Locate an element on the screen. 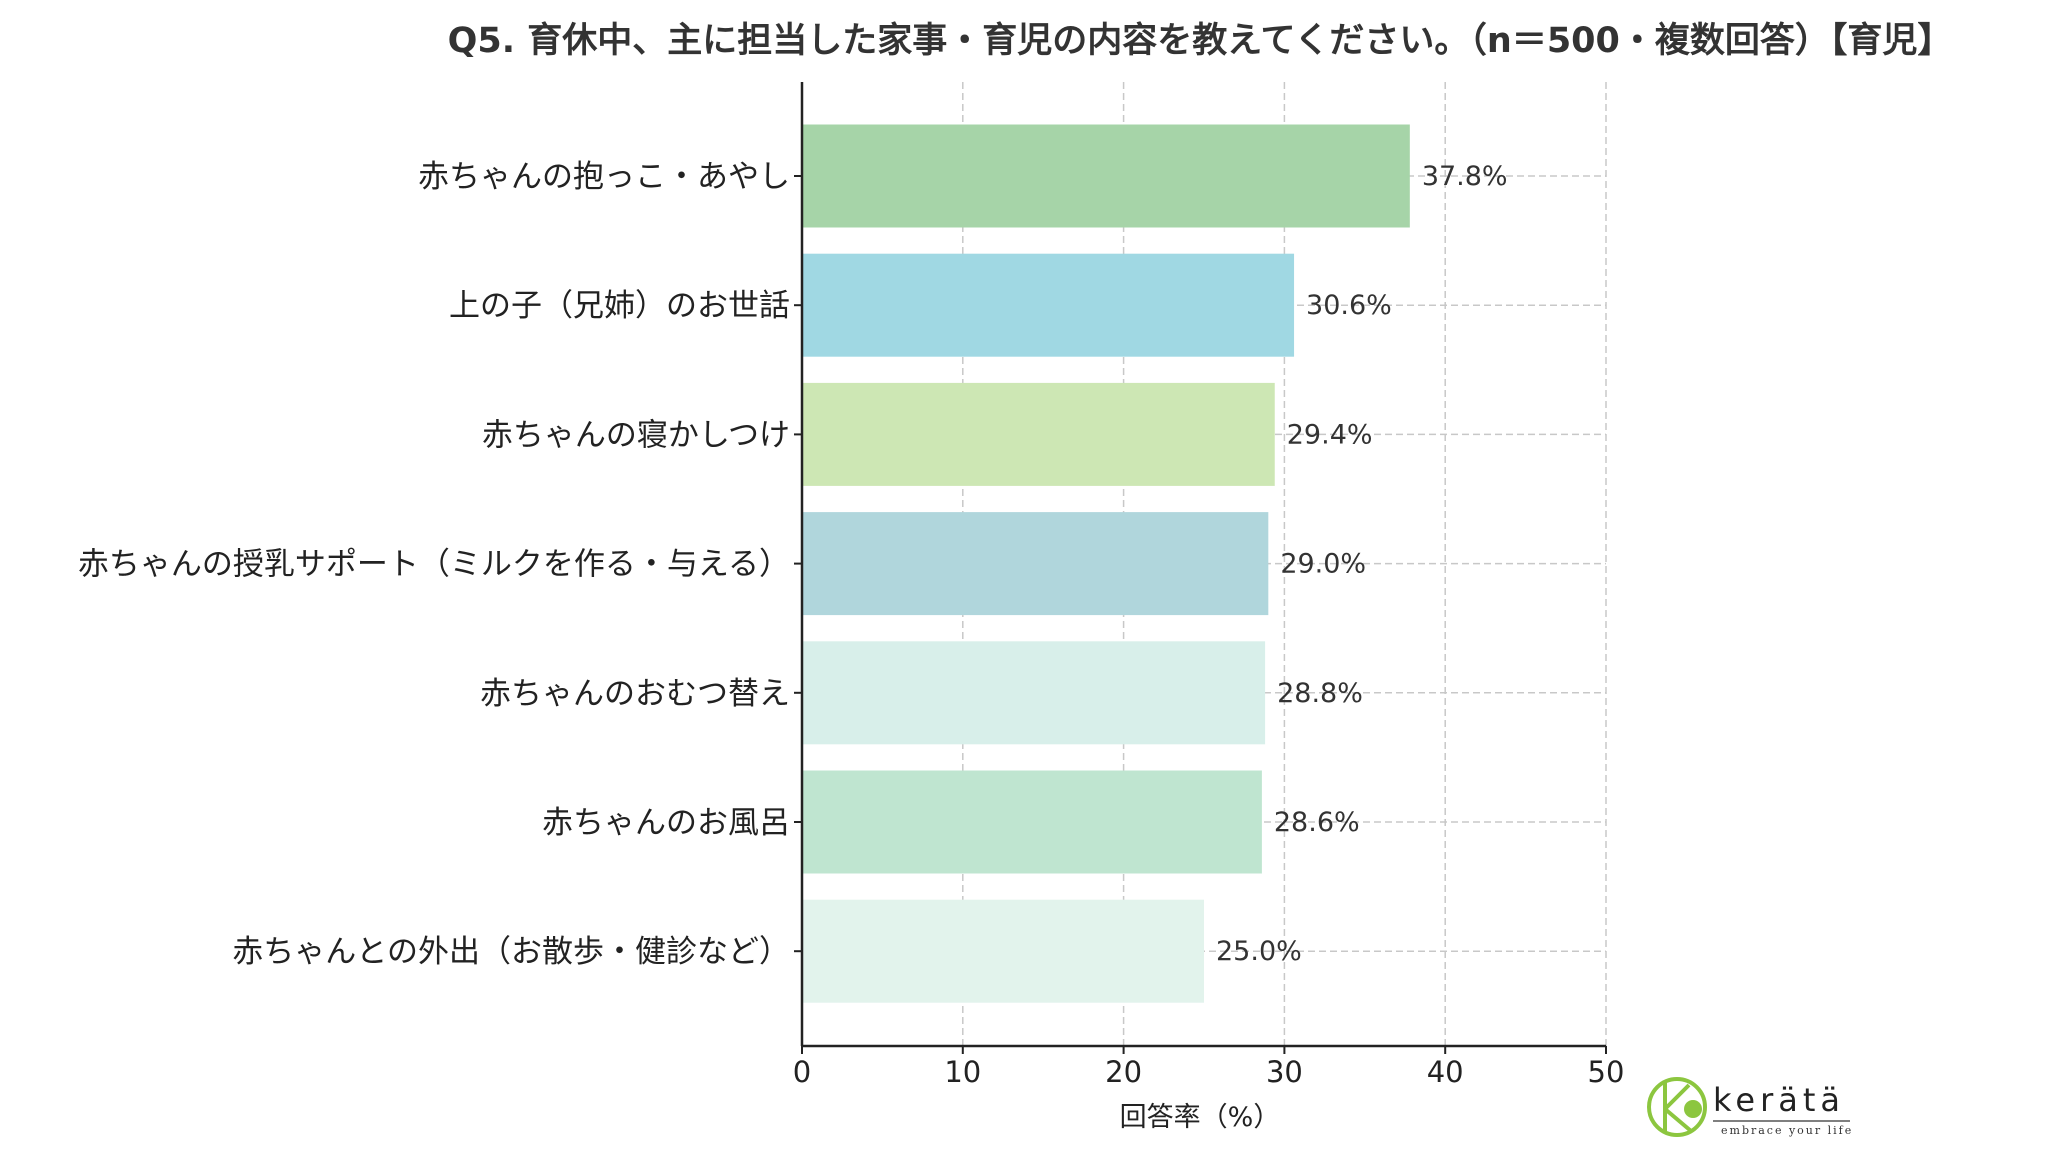  kerata-logo: kerätä embrace your life is located at coordinates (1750, 1107).